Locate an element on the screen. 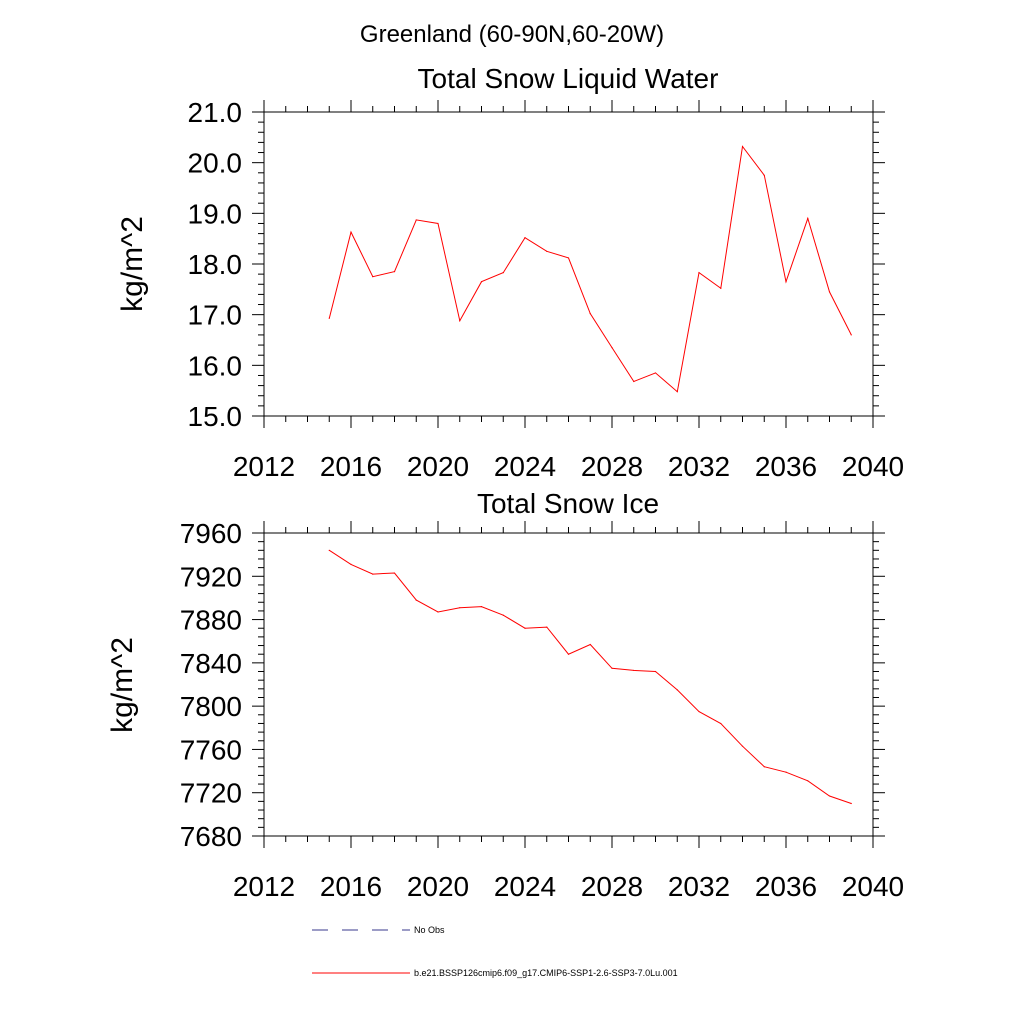 The image size is (1024, 1024). y-tick-label: 7920 is located at coordinates (211, 576).